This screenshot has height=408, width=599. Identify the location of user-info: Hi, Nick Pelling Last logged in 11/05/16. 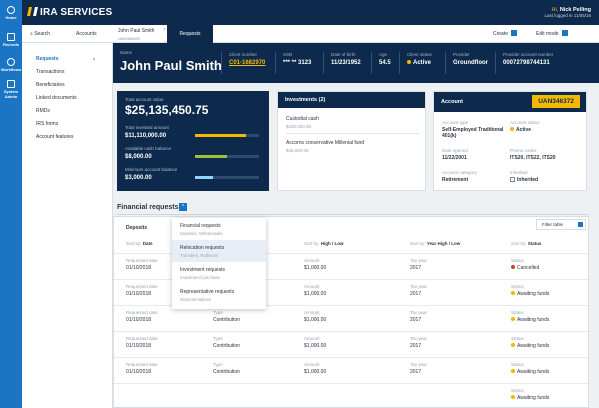
(567, 12).